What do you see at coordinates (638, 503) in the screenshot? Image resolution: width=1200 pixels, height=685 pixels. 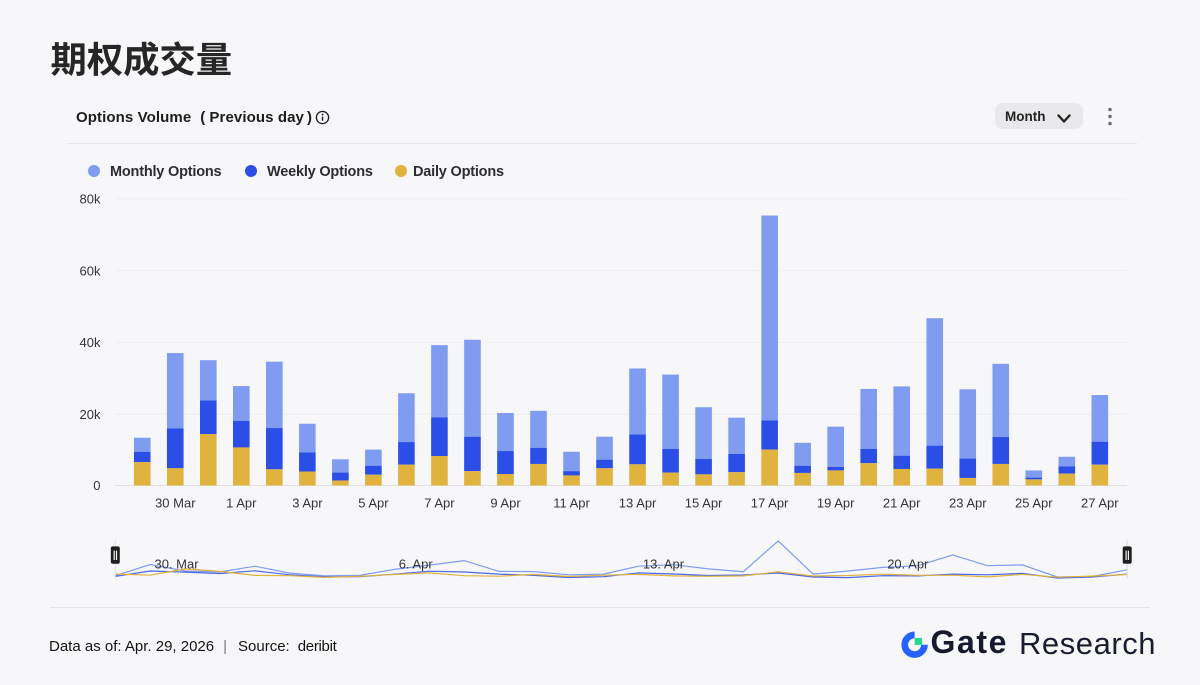 I see `svg-text: 13 Apr` at bounding box center [638, 503].